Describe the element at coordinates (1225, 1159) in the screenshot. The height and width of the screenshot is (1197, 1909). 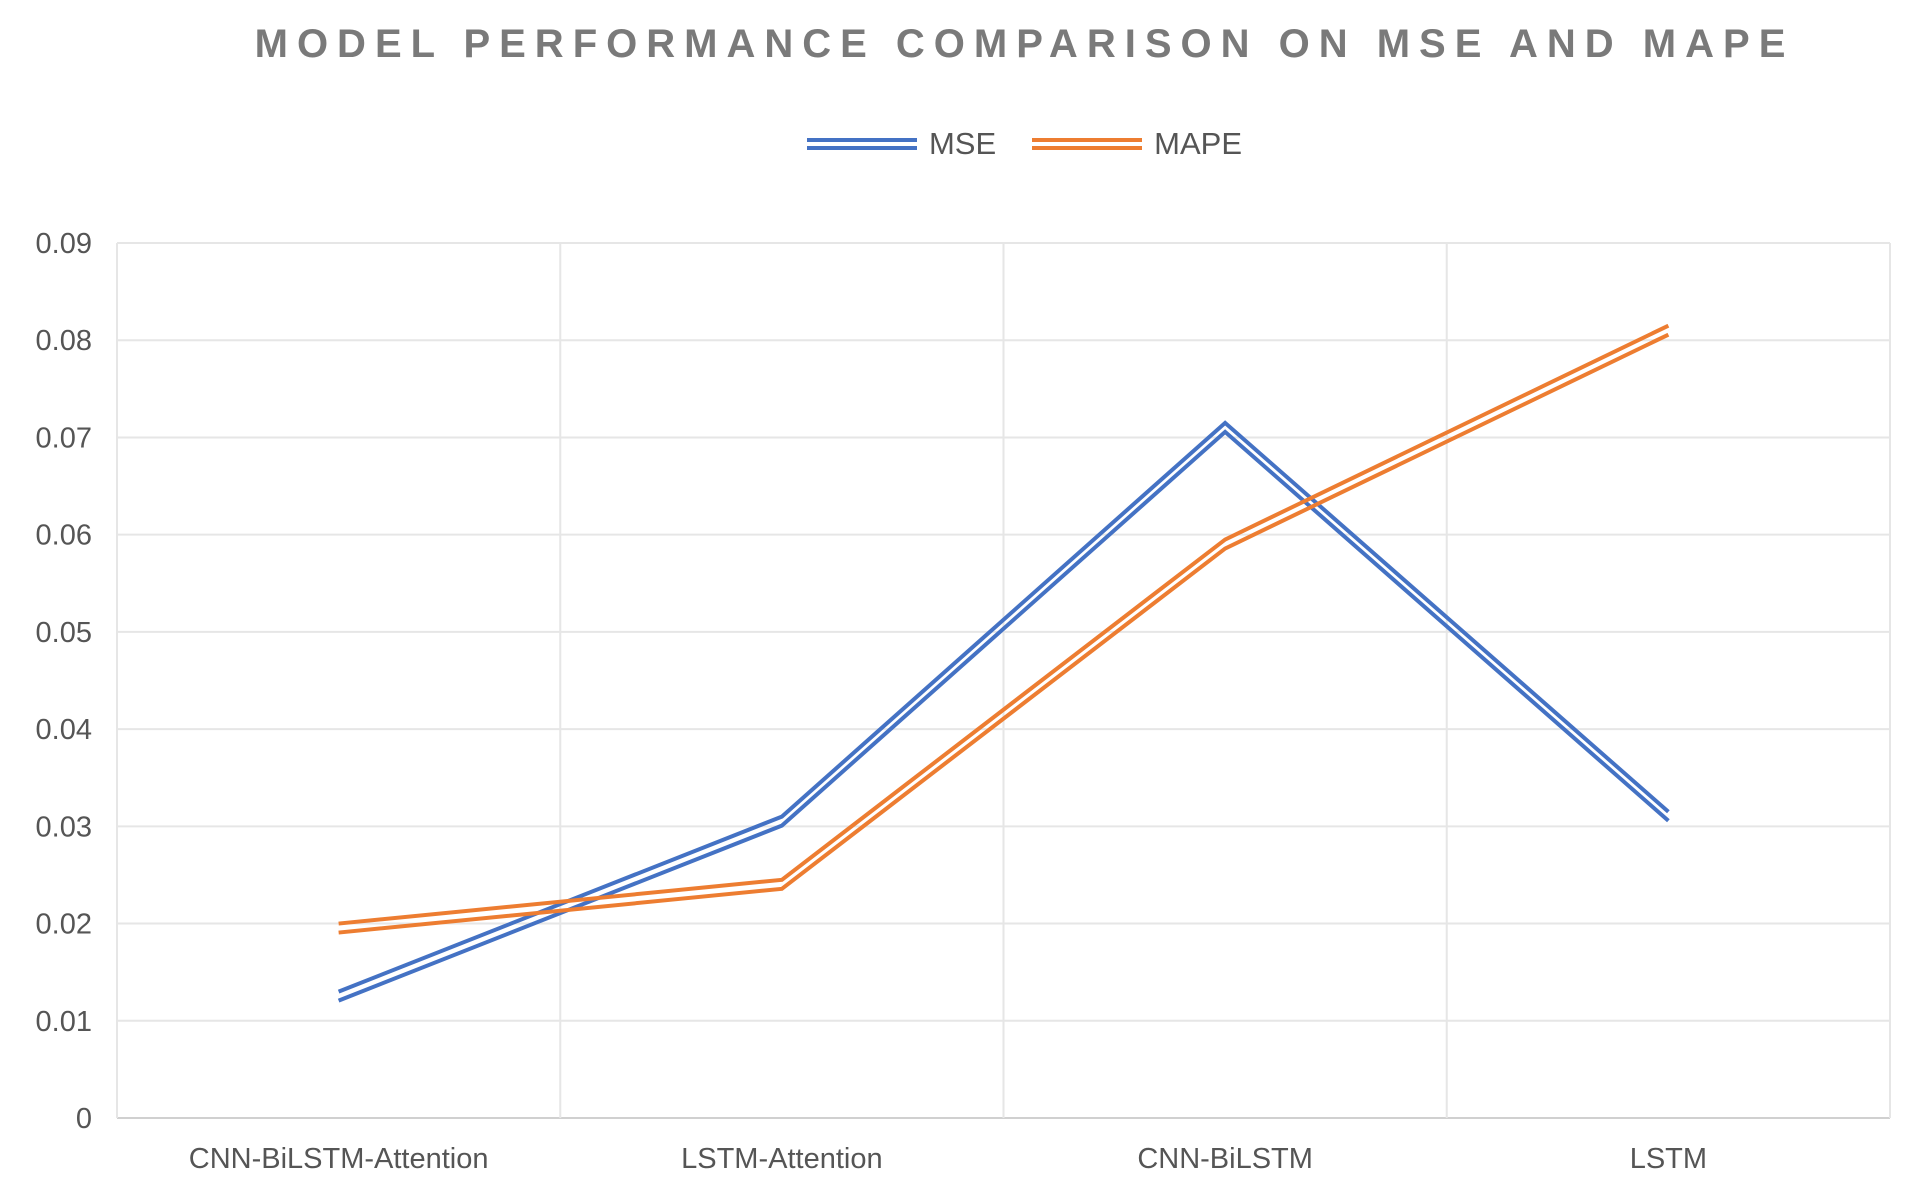
I see `x-tick-label: CNN-BiLSTM` at that location.